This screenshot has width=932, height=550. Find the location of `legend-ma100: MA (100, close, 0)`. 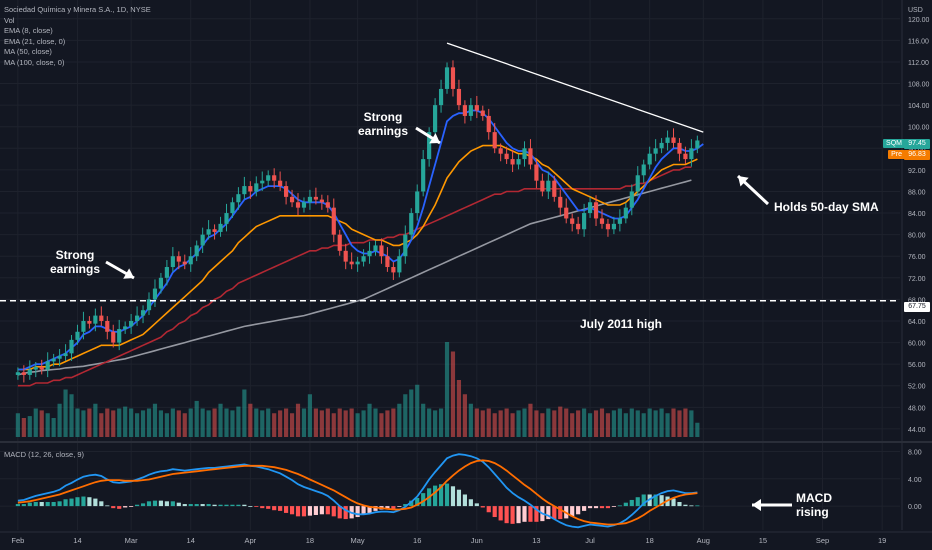

legend-ma100: MA (100, close, 0) is located at coordinates (34, 62).